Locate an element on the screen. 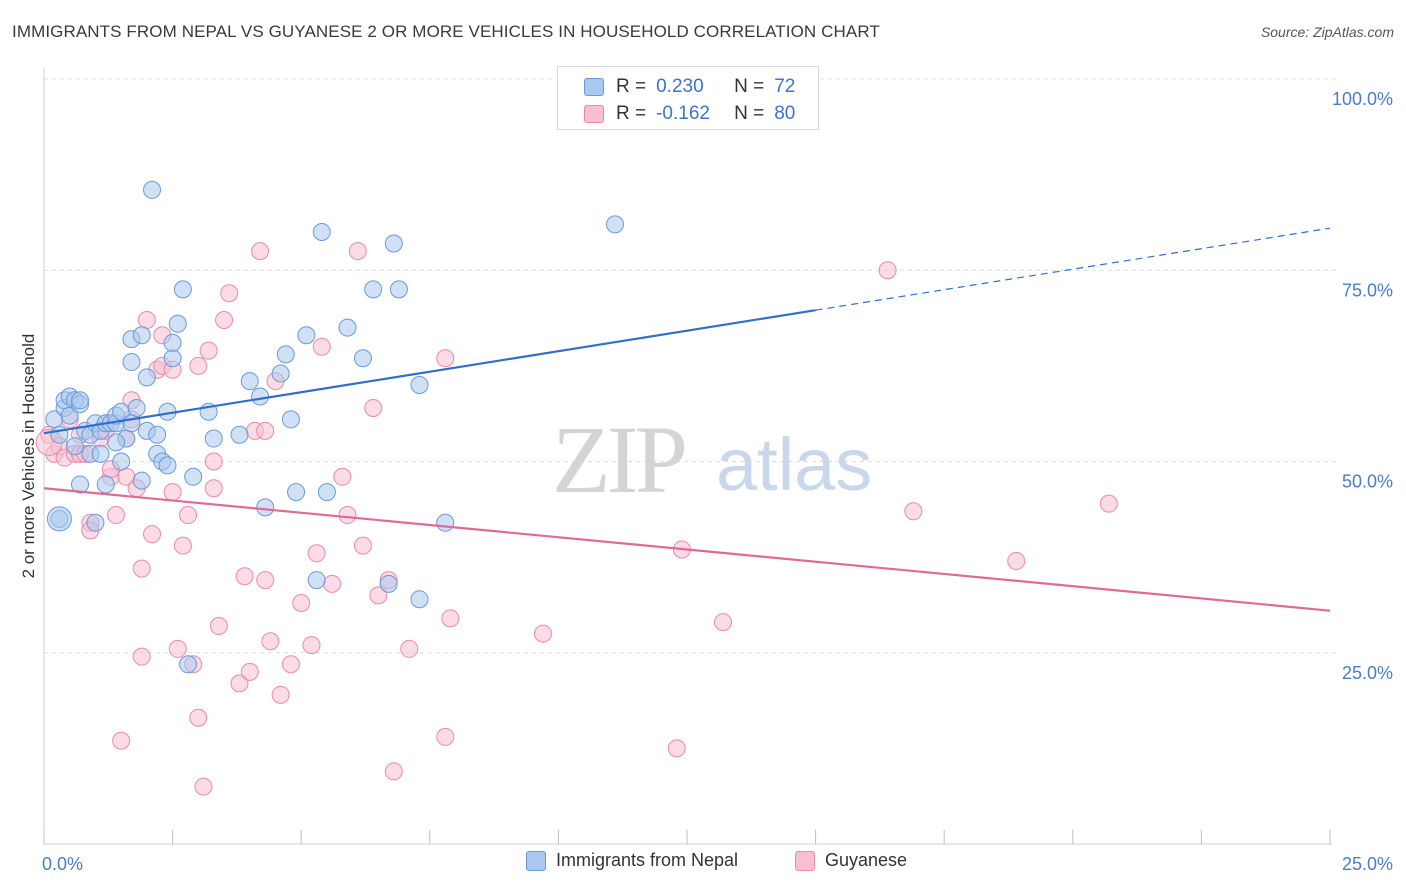 Image resolution: width=1406 pixels, height=892 pixels. watermark-zip: ZIP is located at coordinates (618, 459).